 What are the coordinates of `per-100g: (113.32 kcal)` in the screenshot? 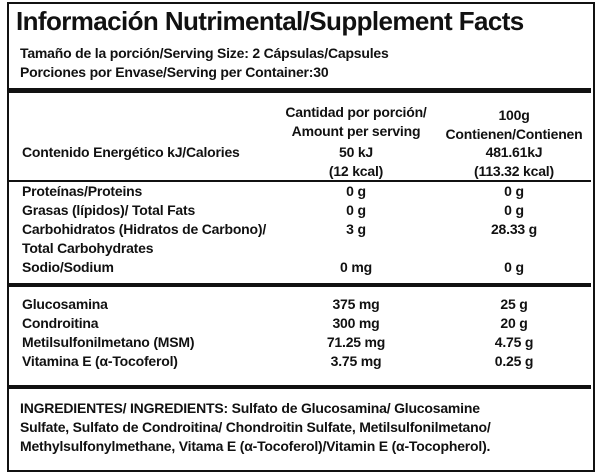 It's located at (514, 171).